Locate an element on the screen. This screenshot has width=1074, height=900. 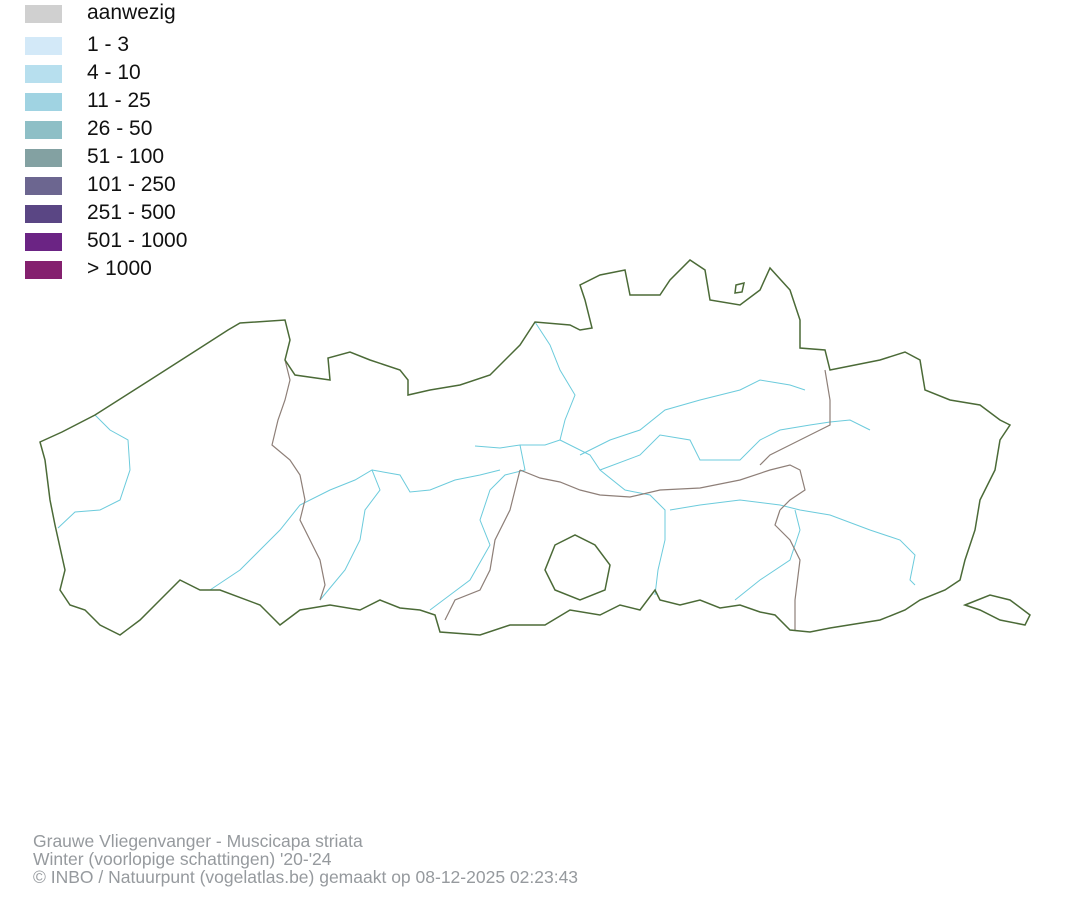
legend-label: 501 - 1000 is located at coordinates (137, 240).